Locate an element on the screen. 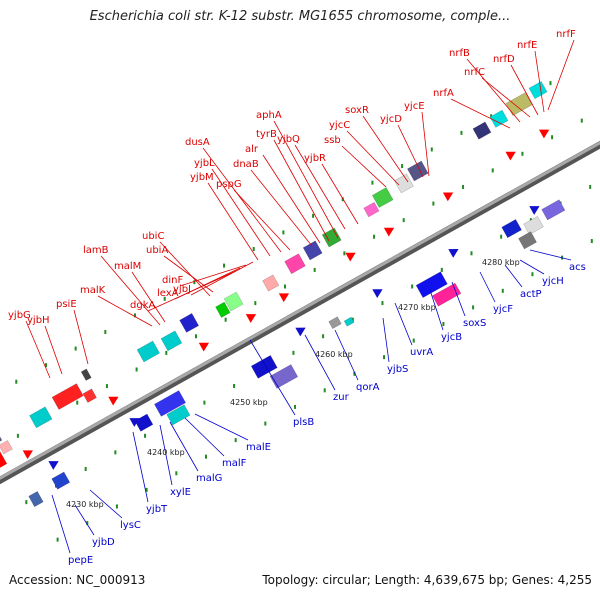 The height and width of the screenshot is (600, 600). reverse-gene-label-lysC: lysC is located at coordinates (130, 525).